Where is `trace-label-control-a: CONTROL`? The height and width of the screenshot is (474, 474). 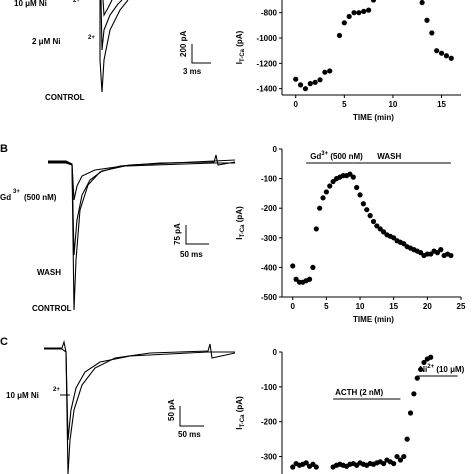
trace-label-control-a: CONTROL is located at coordinates (65, 97).